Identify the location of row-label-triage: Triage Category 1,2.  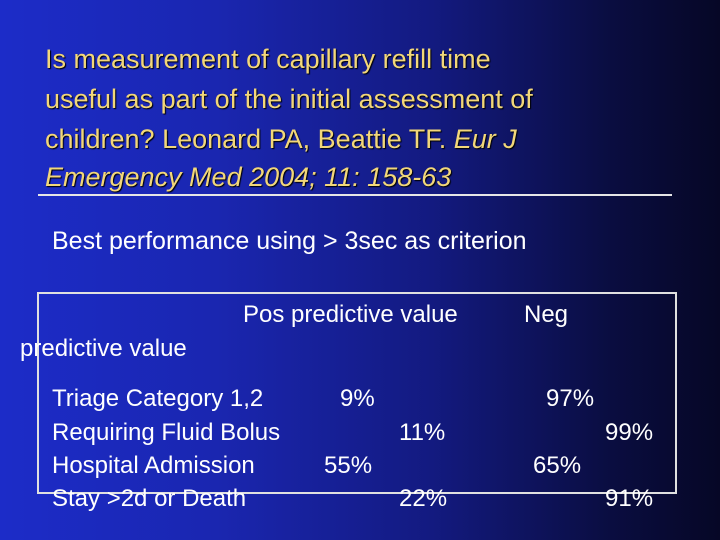
(158, 398).